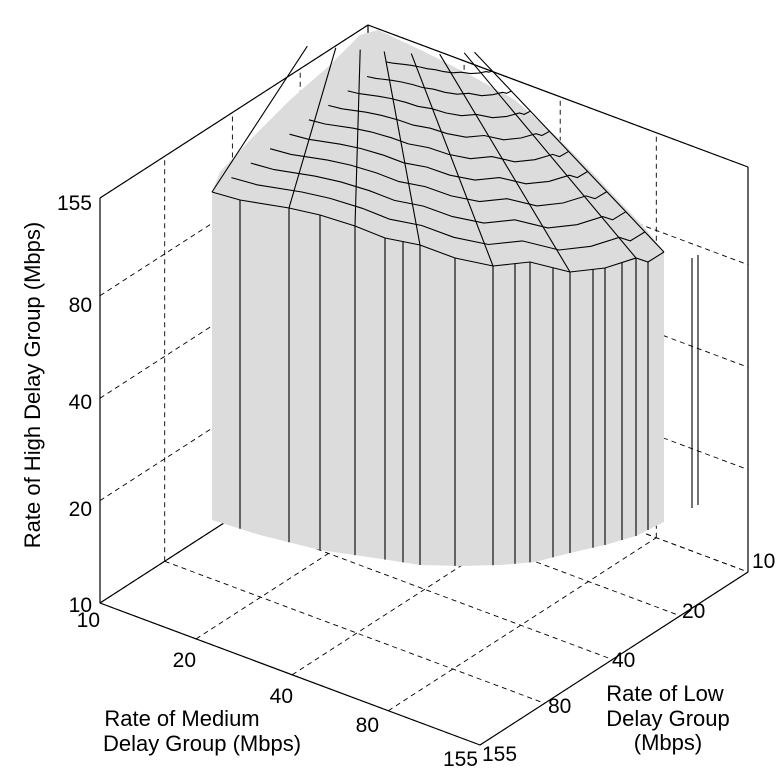  What do you see at coordinates (32, 385) in the screenshot?
I see `z-axis-label: Rate of High Delay Group (Mbps)` at bounding box center [32, 385].